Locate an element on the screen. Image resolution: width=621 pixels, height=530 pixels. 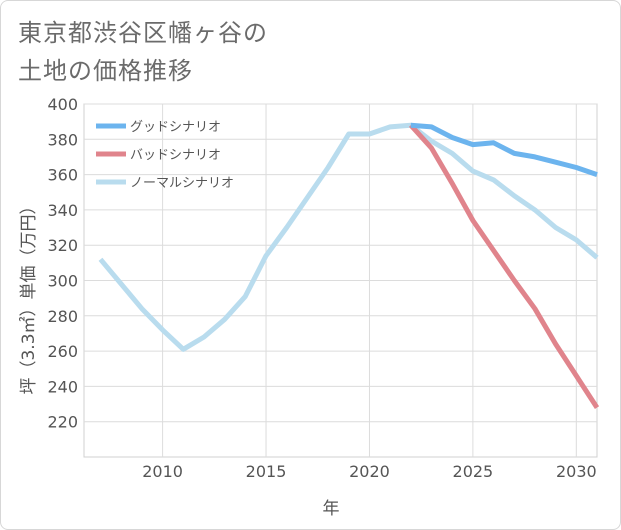
x-tick-label: 2015 is located at coordinates (266, 471).